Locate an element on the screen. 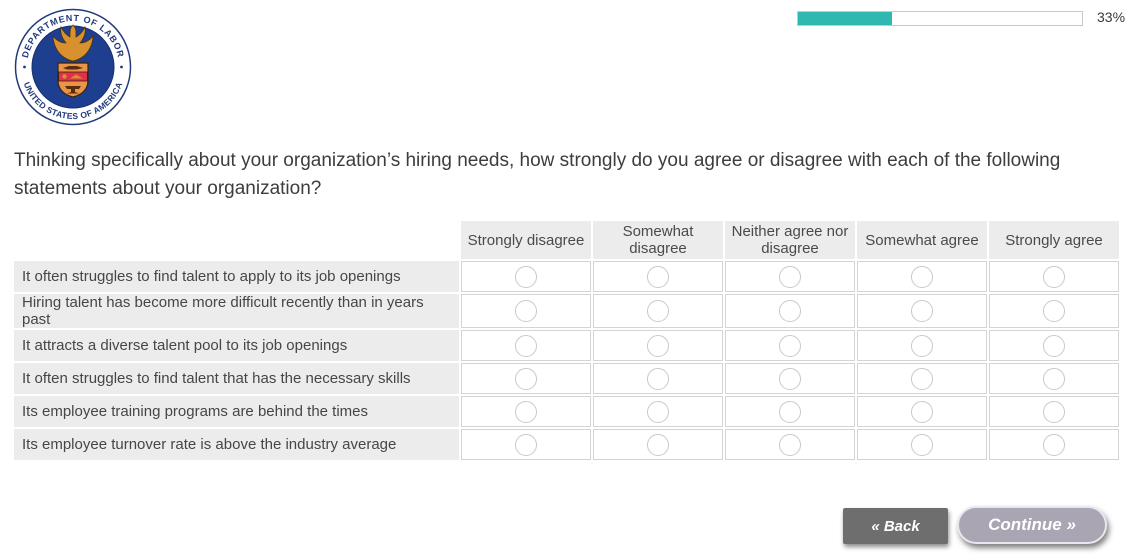 The height and width of the screenshot is (556, 1139). radio-row2-neither-agree-nor-disagree is located at coordinates (790, 311).